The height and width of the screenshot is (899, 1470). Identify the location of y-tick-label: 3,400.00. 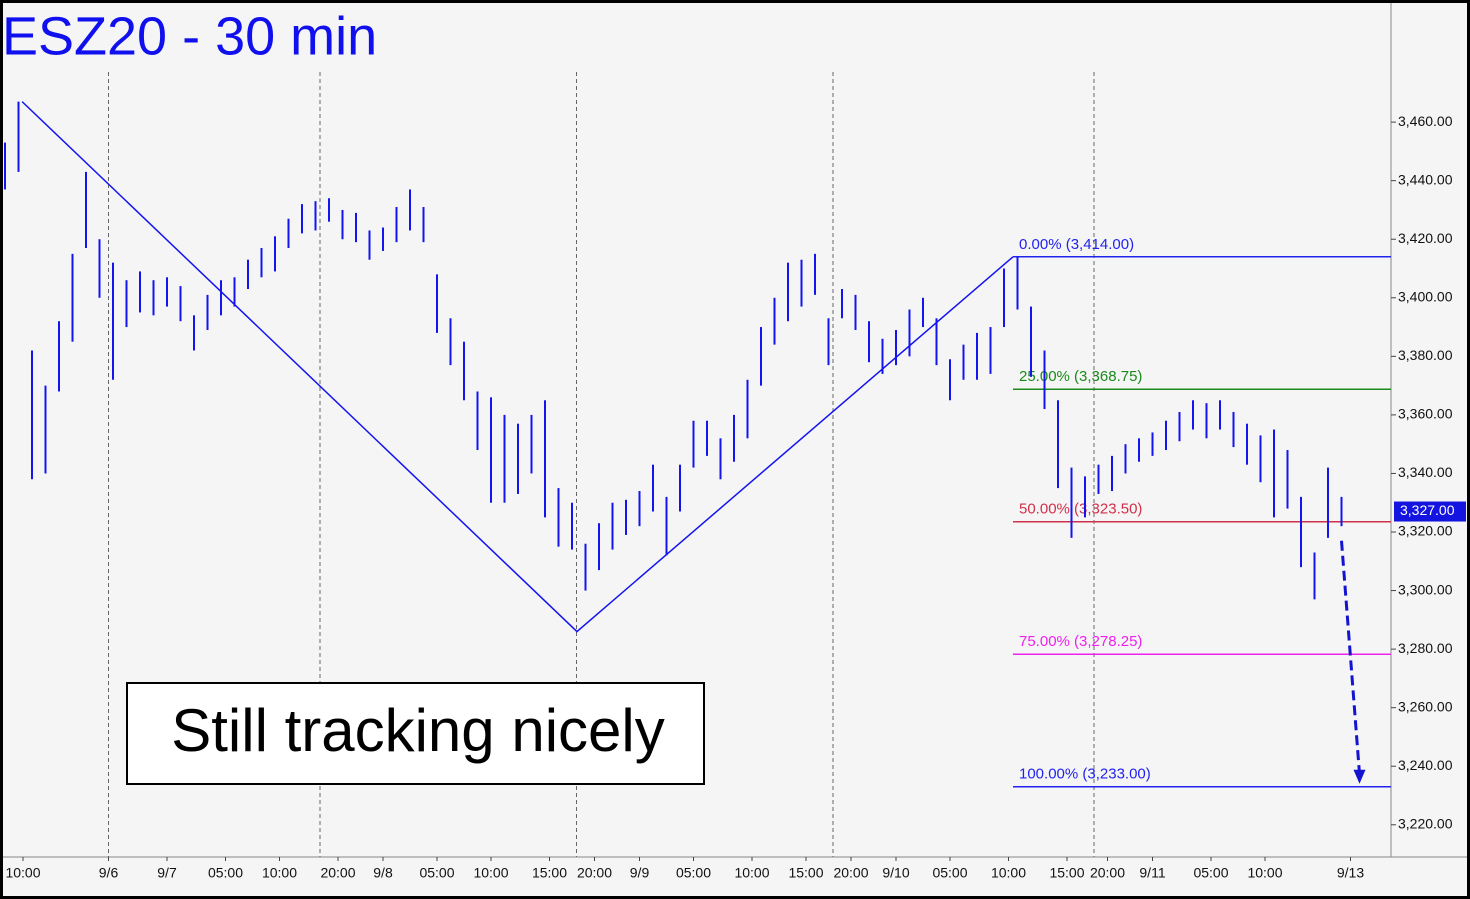
(1425, 296).